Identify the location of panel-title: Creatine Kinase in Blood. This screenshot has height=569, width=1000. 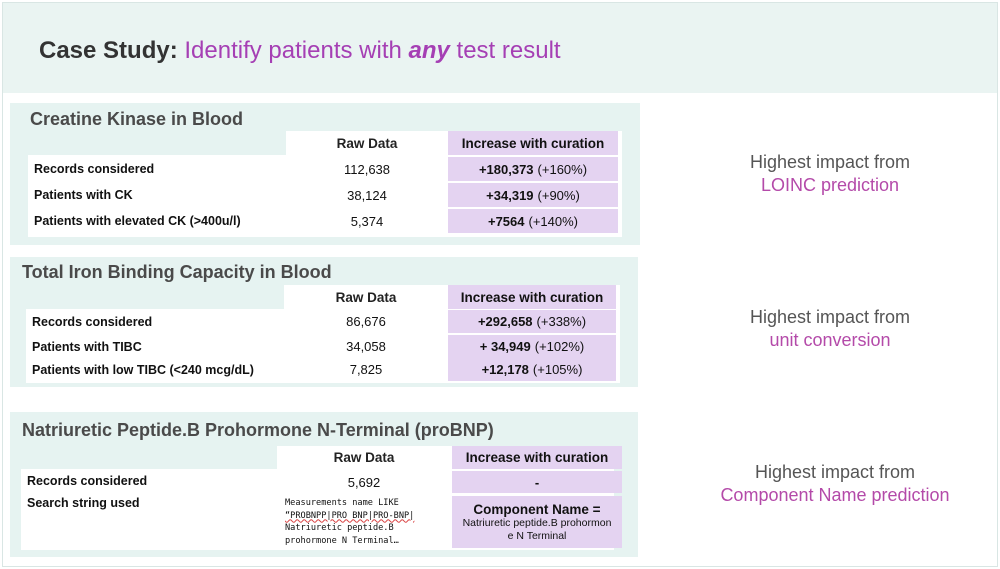
(137, 119).